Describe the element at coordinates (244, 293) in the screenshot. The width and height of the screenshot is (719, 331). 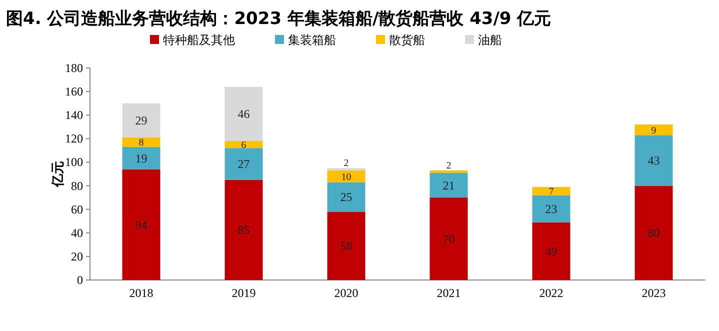
I see `x-tick-label: 2019` at that location.